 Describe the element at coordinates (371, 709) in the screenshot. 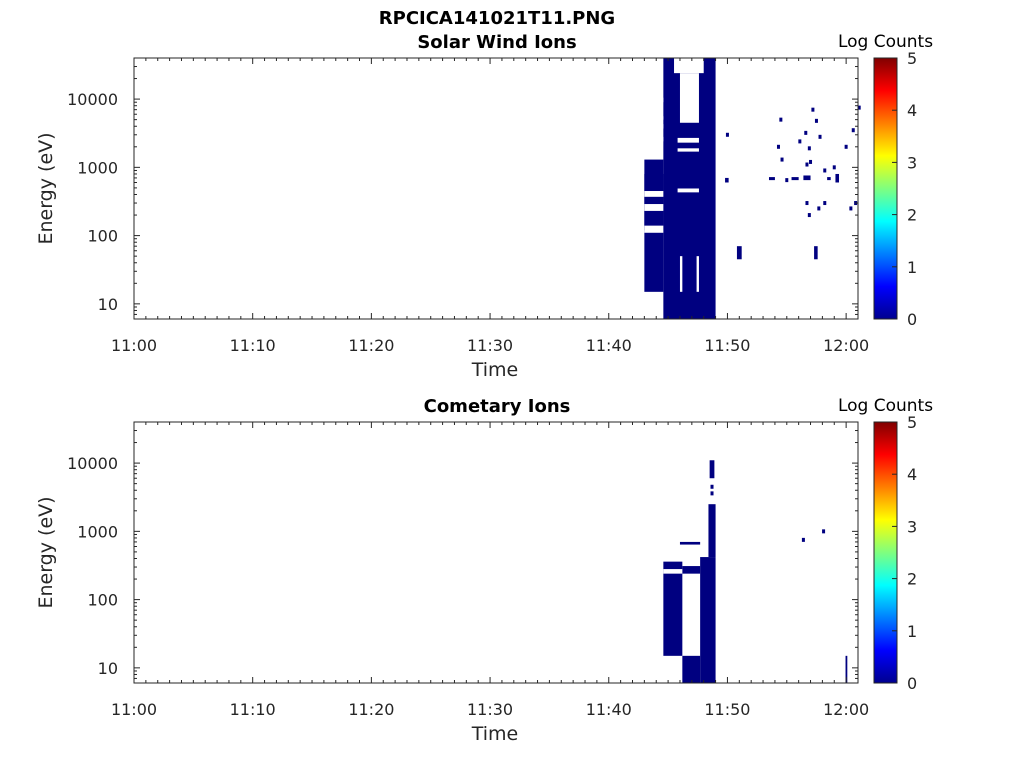

I see `x-tick-label: 11:20` at that location.